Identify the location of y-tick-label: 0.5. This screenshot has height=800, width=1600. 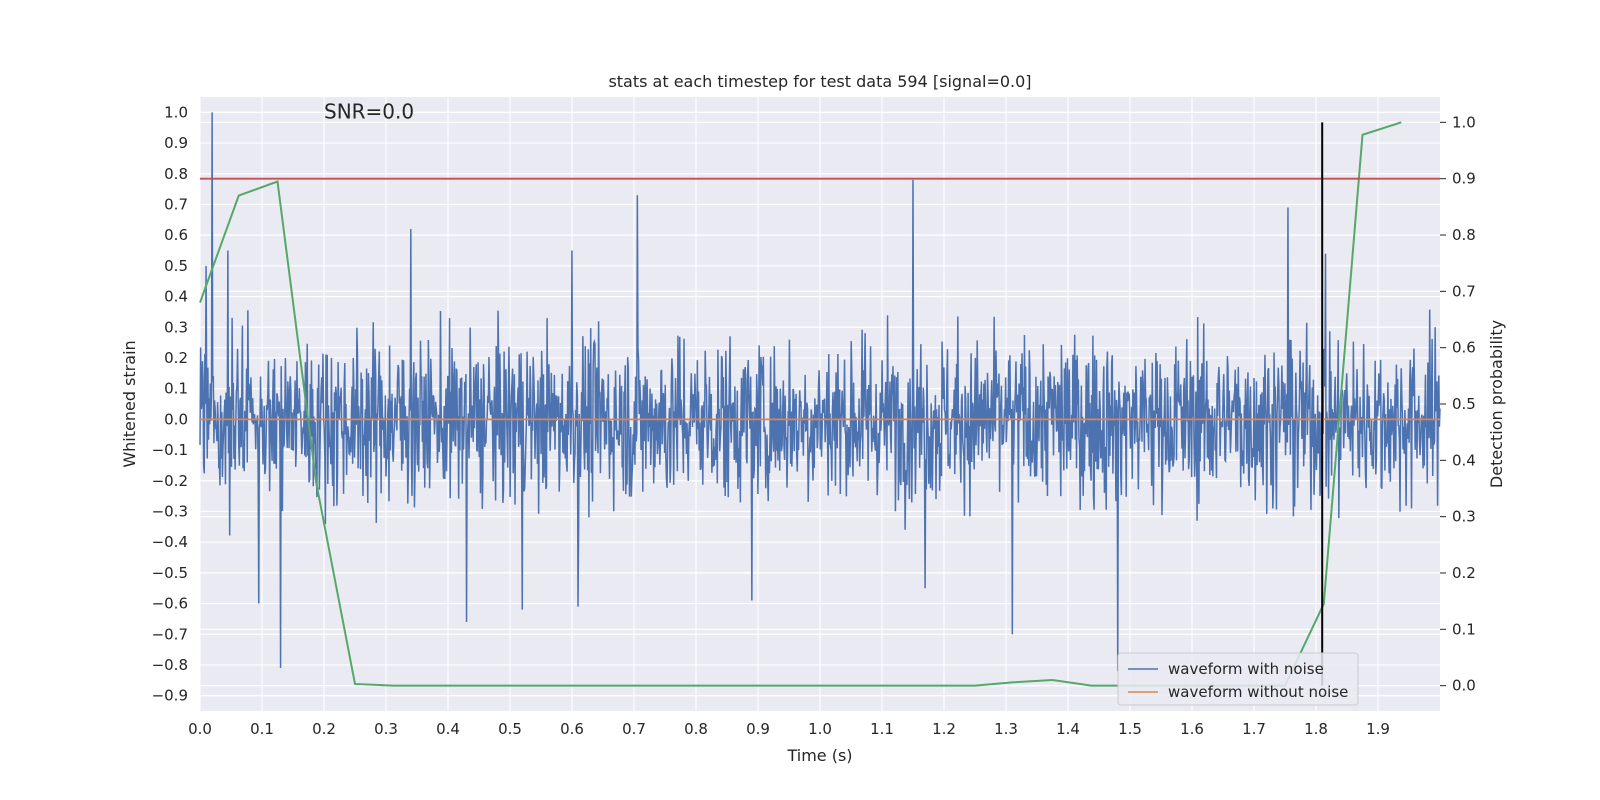
(176, 266).